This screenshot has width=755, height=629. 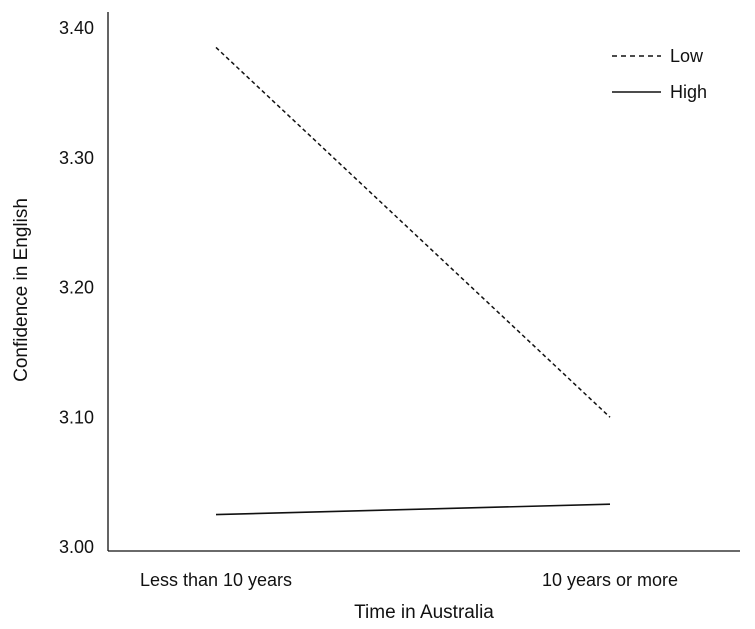 I want to click on y-tick-label: 3.20, so click(x=76, y=288).